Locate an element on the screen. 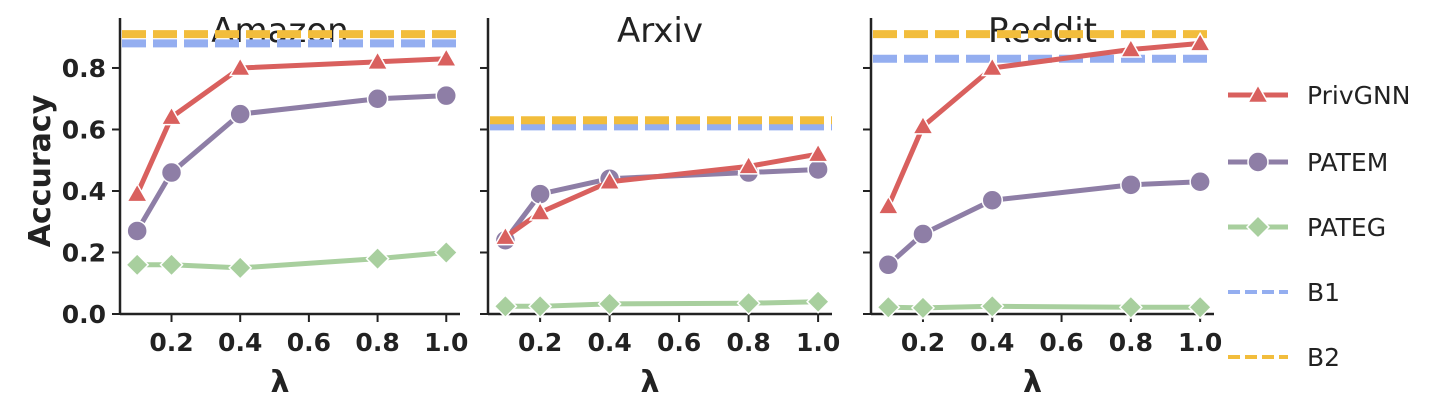  y-tick-label: 0.2 is located at coordinates (84, 252).